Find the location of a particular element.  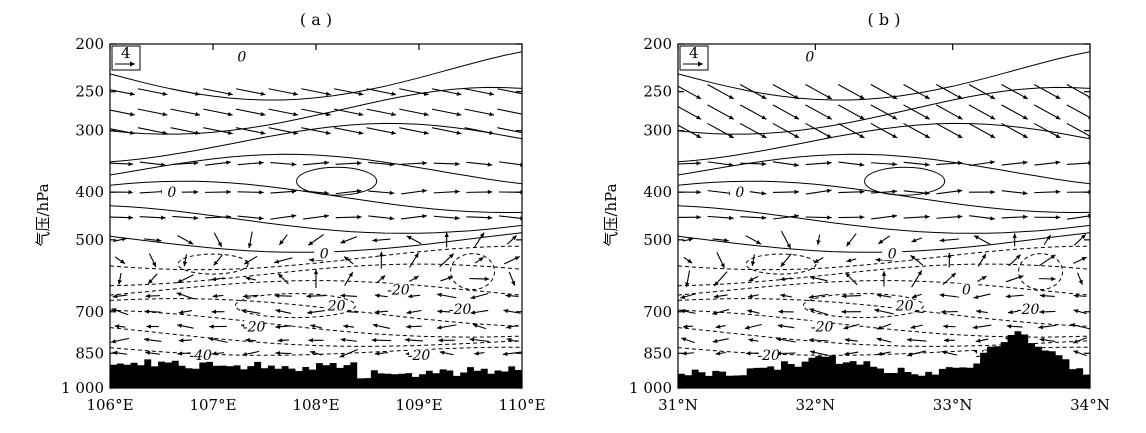

terrain is located at coordinates (884, 359).